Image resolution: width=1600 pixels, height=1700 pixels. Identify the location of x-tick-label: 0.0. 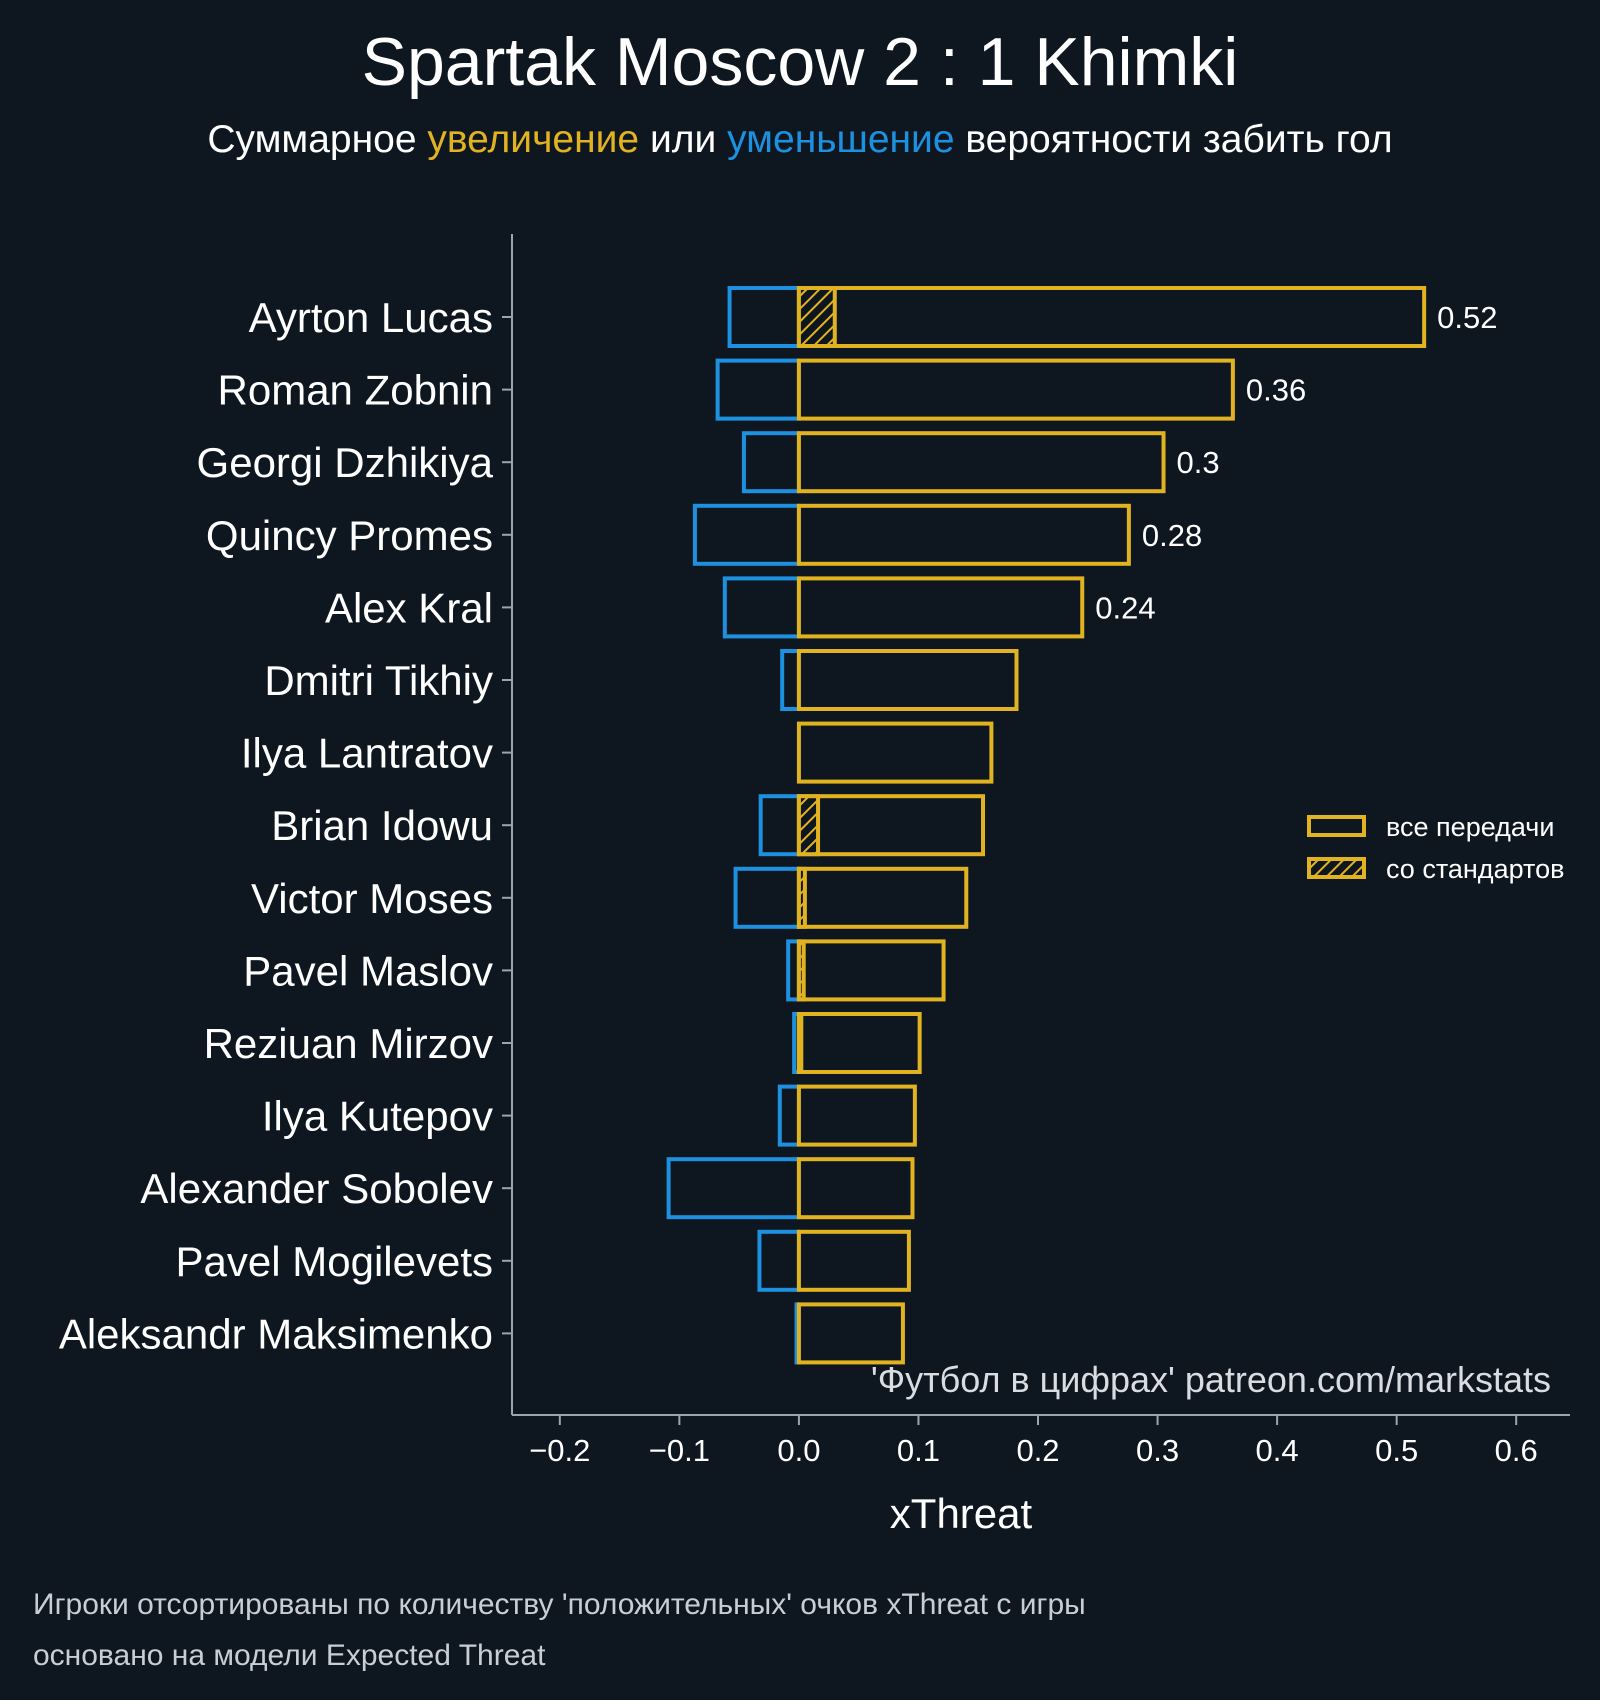
(798, 1450).